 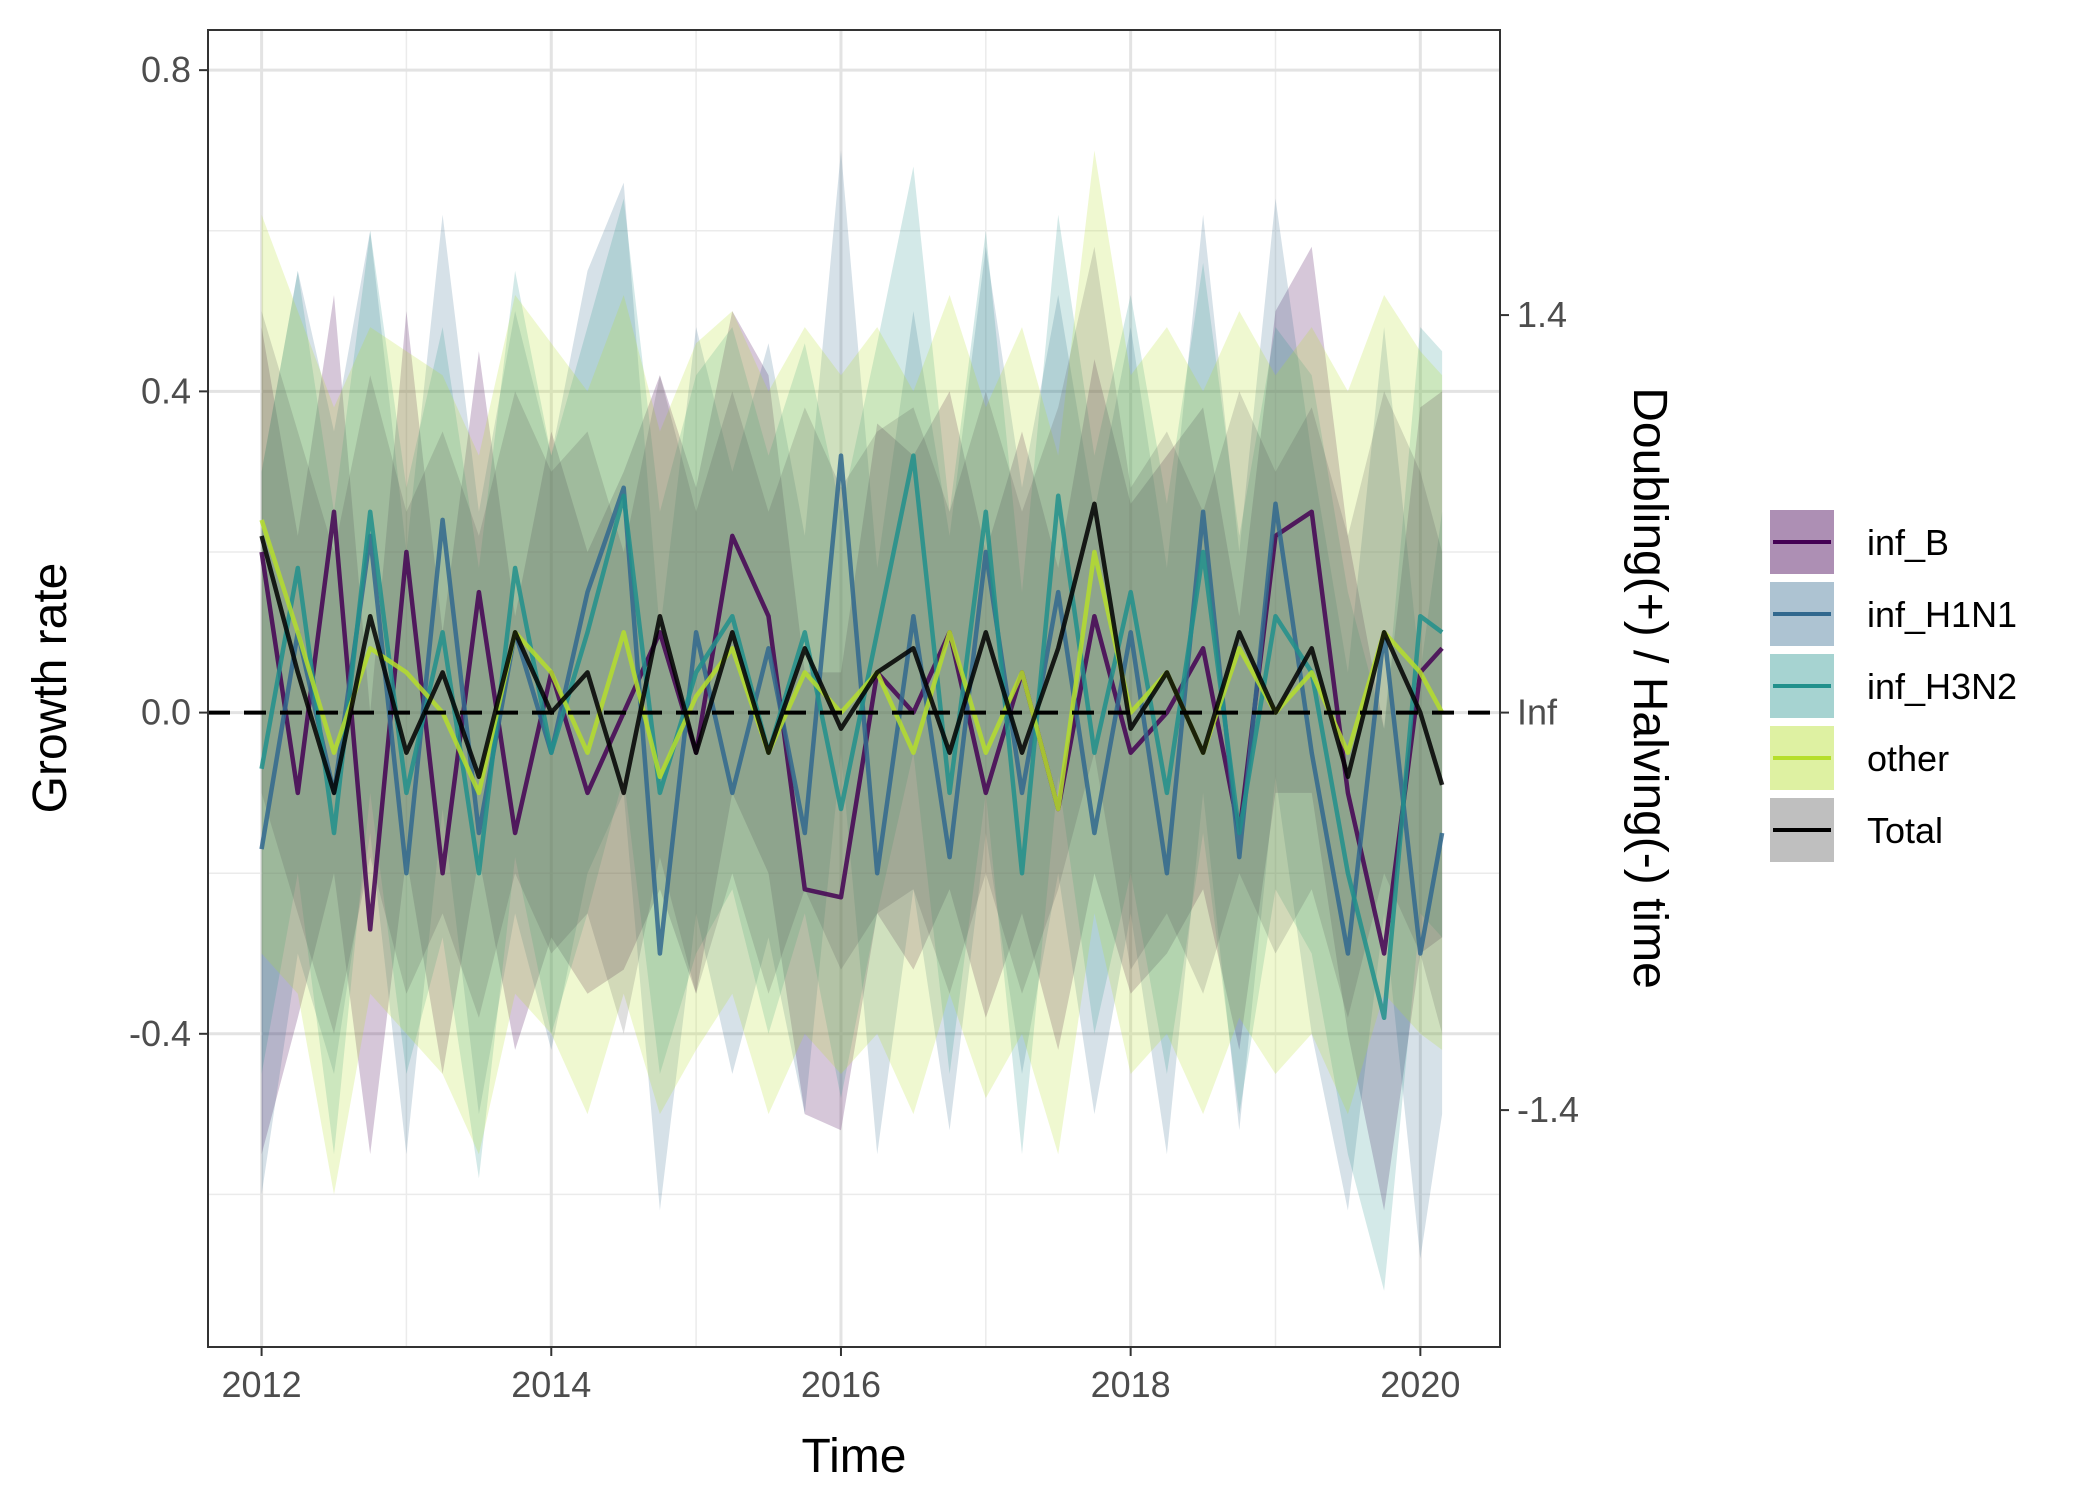 I want to click on y2-axis-title: Doubling(+) / Halving(-) time, so click(x=1649, y=688).